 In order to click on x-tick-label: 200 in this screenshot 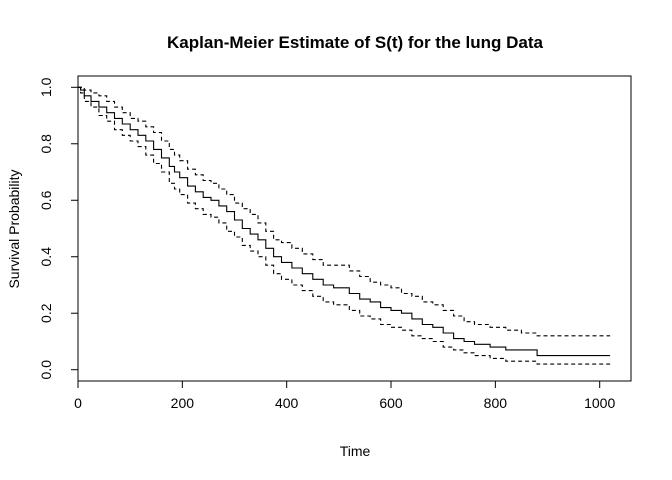, I will do `click(183, 403)`.